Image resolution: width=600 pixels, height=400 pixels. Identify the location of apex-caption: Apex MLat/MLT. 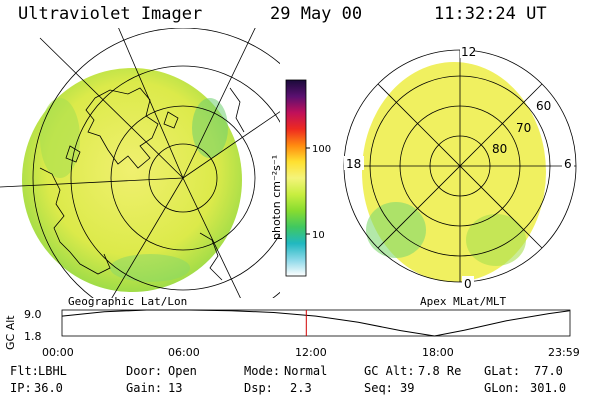
(463, 301).